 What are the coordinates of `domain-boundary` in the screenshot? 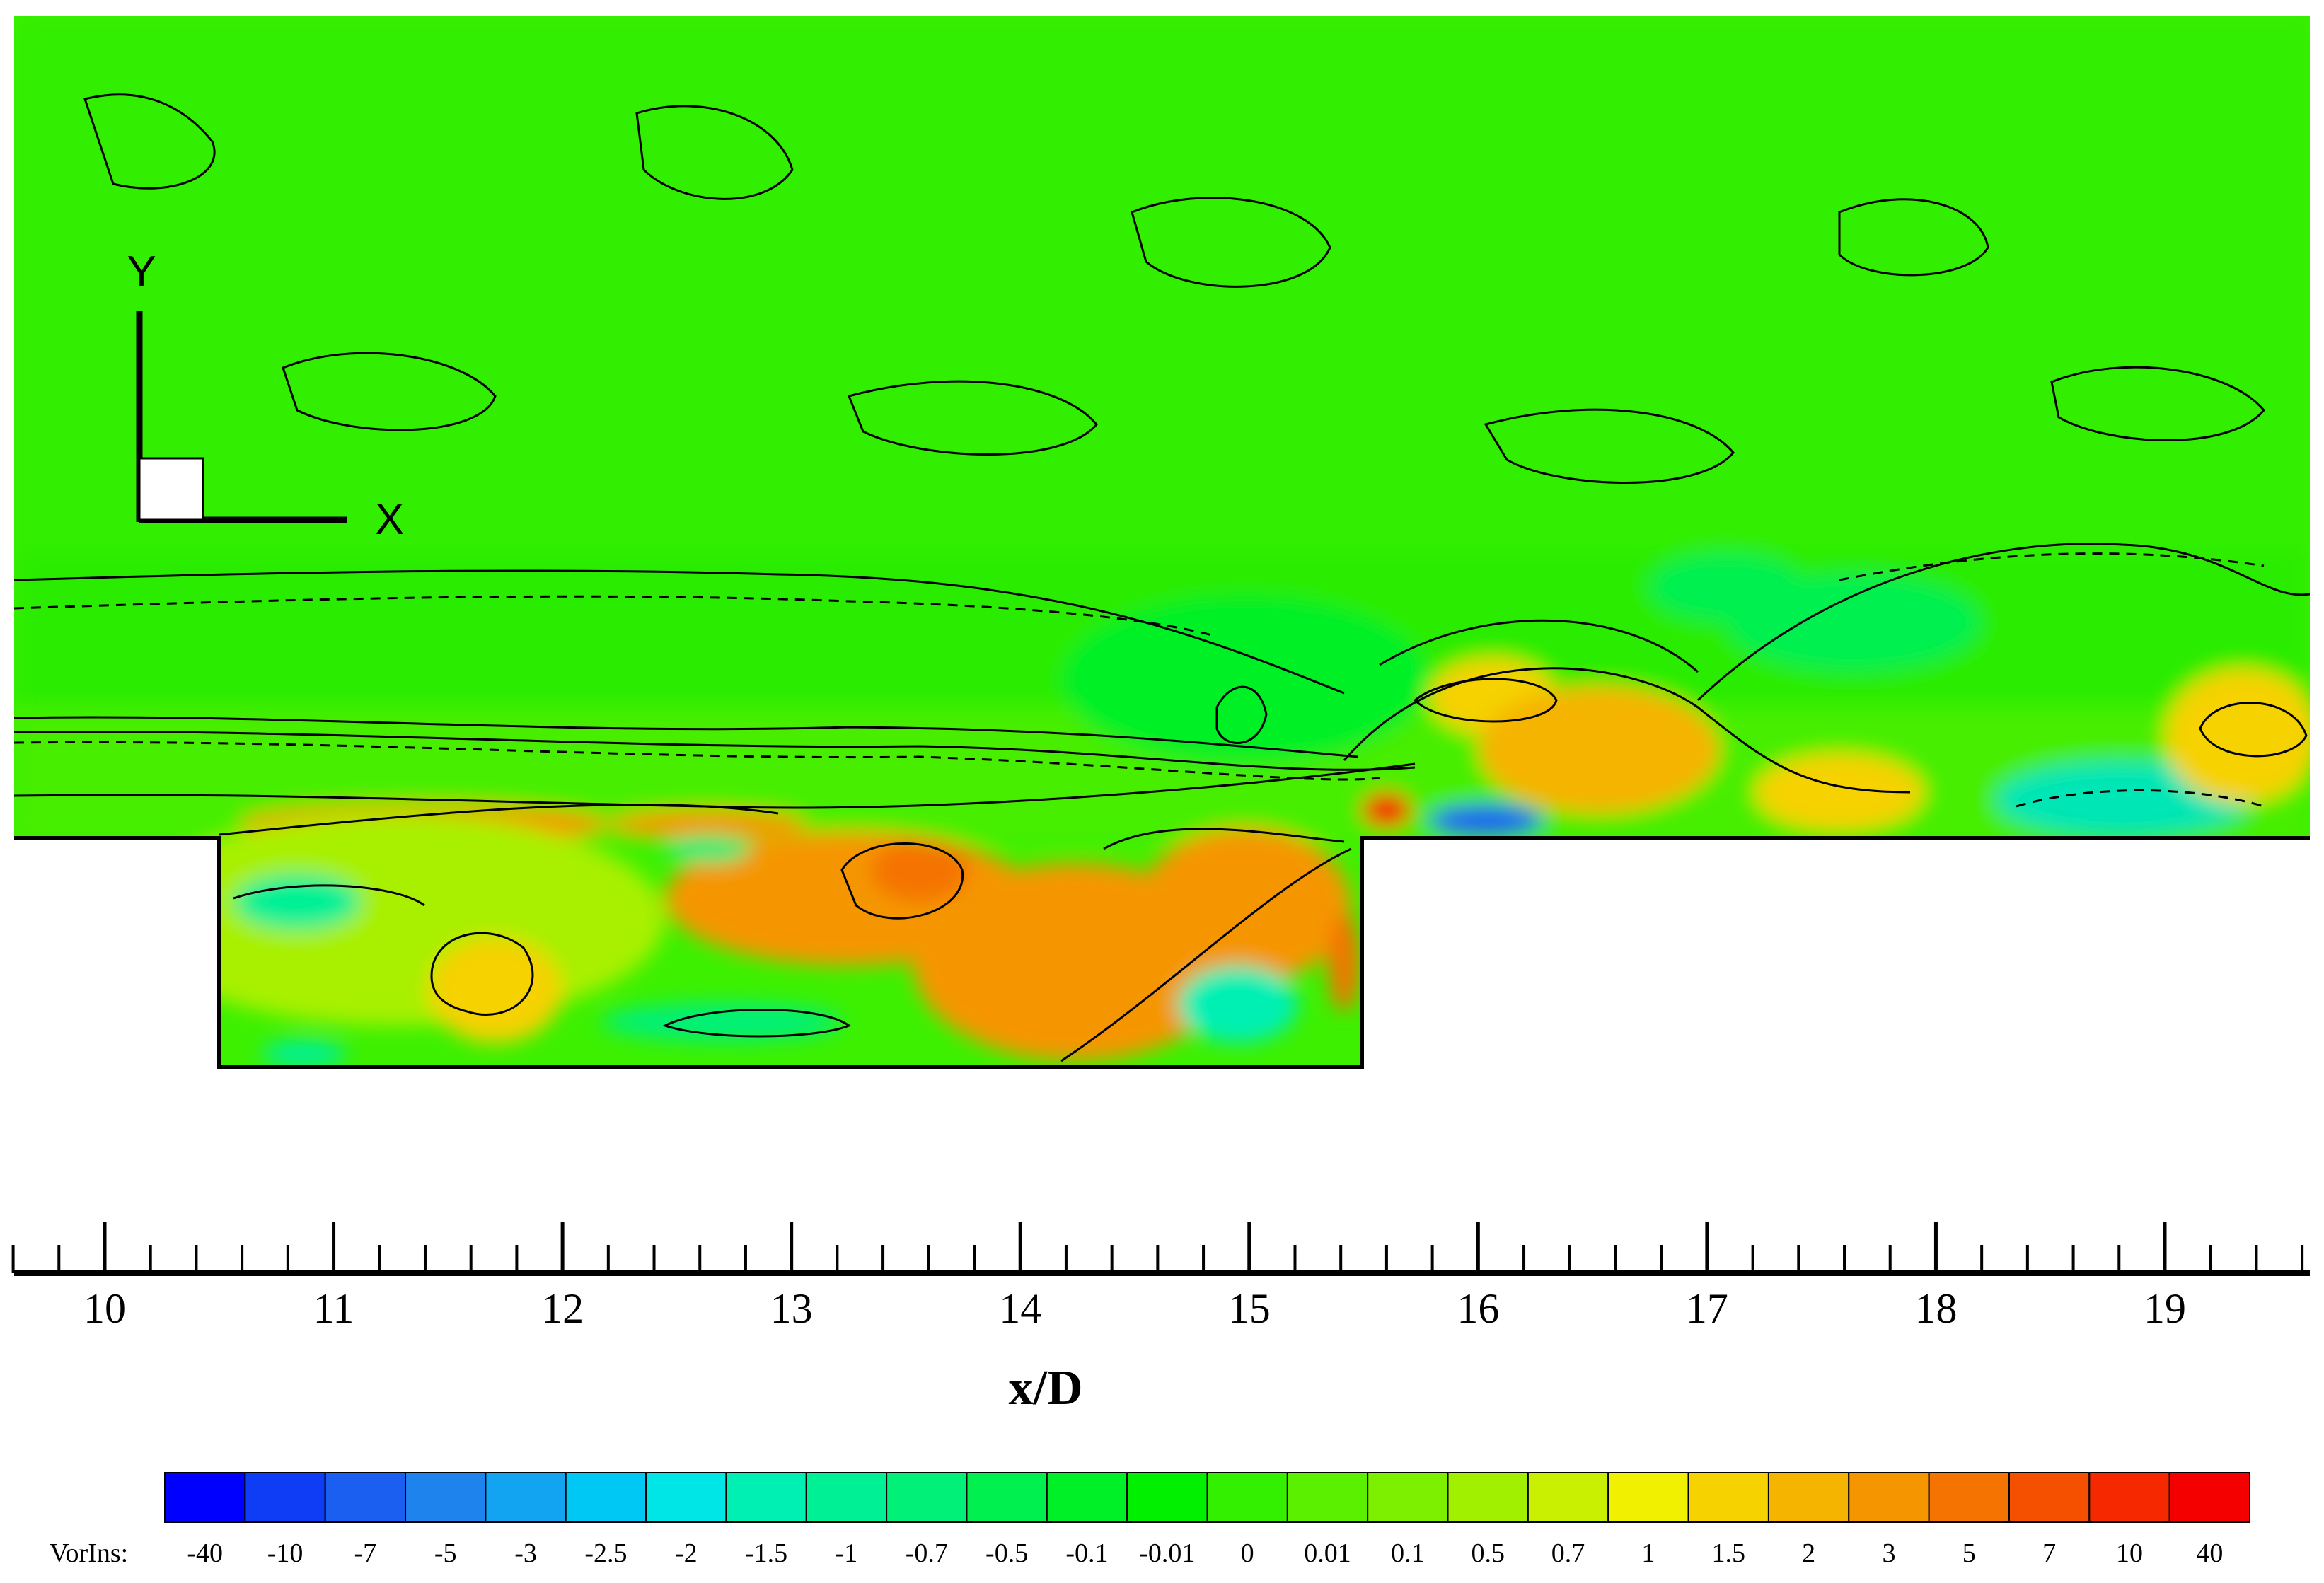 It's located at (1162, 952).